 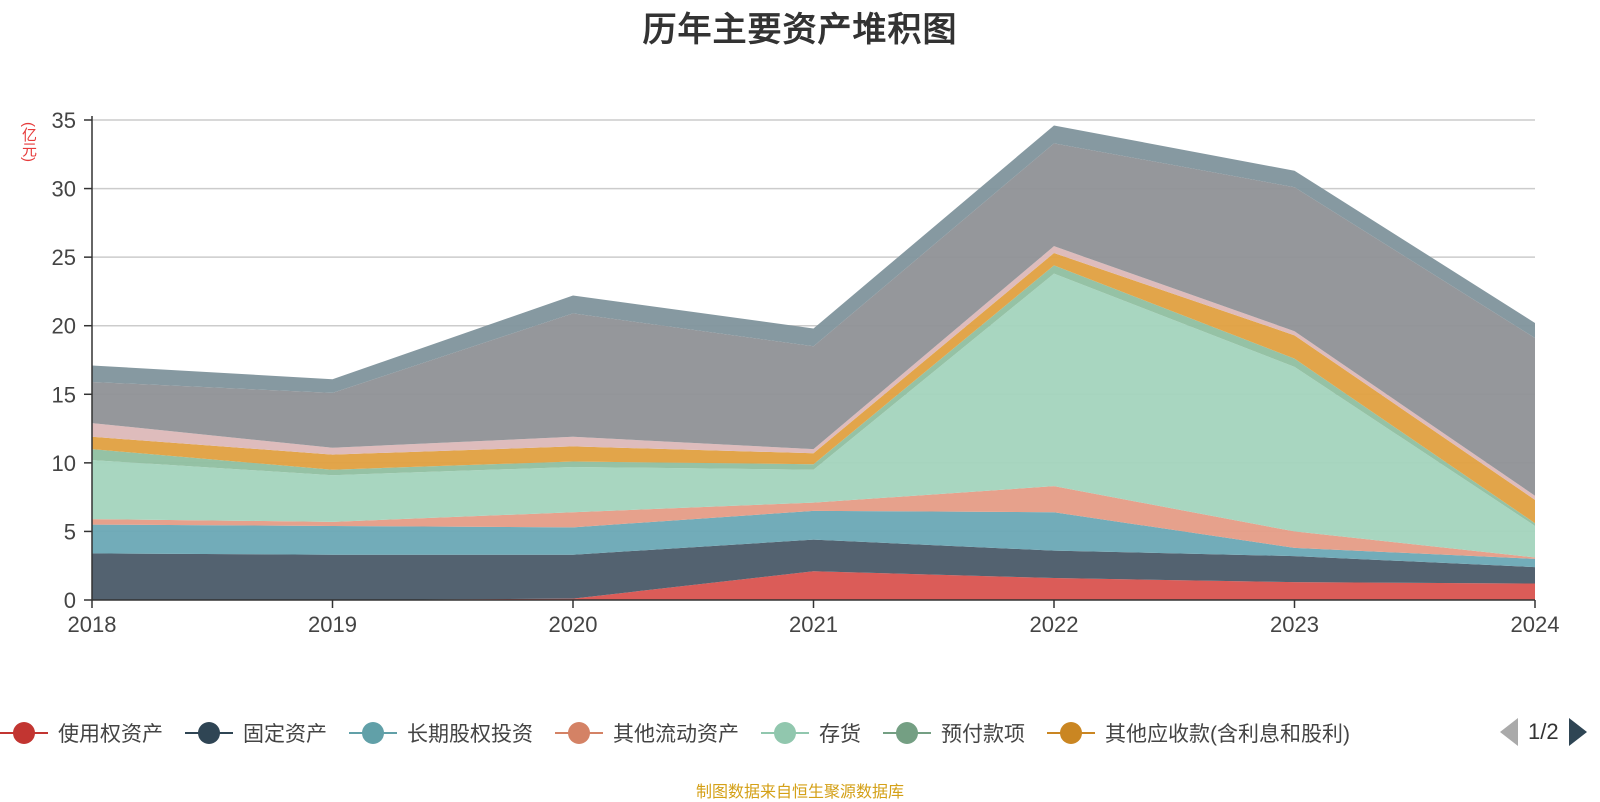 I want to click on y-tick-label: 35, so click(x=64, y=120).